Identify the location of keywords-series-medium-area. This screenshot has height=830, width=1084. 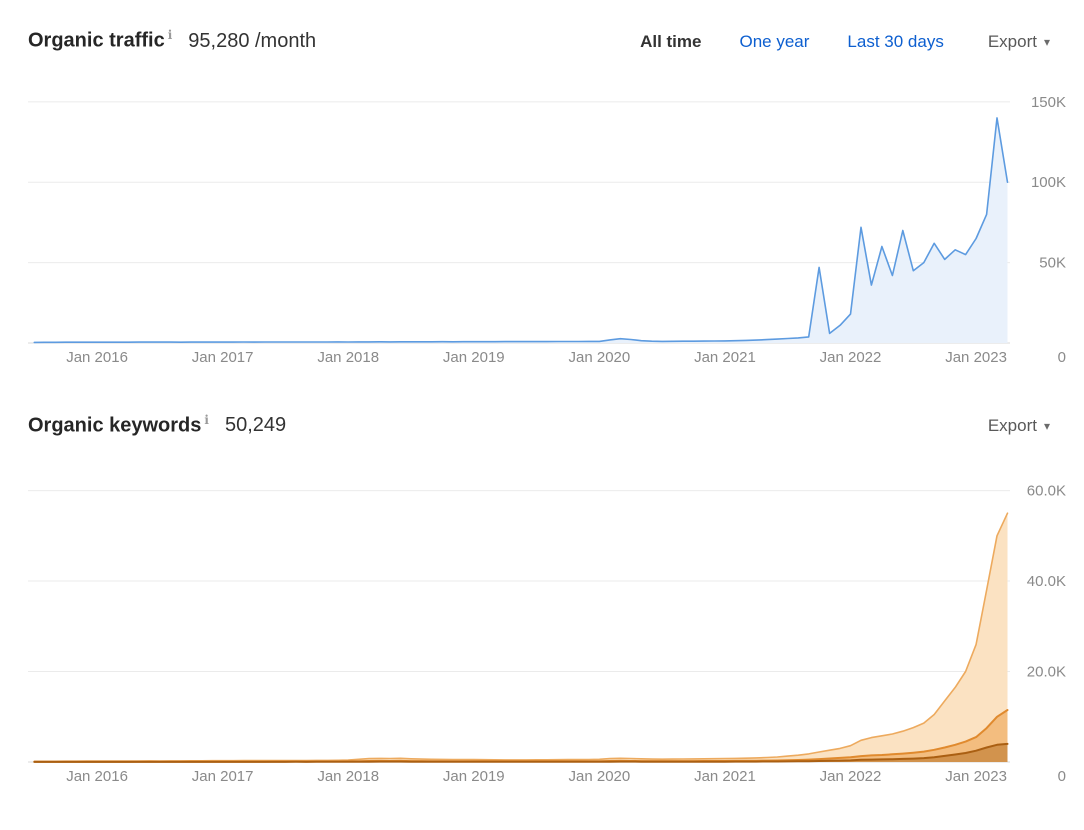
(521, 736).